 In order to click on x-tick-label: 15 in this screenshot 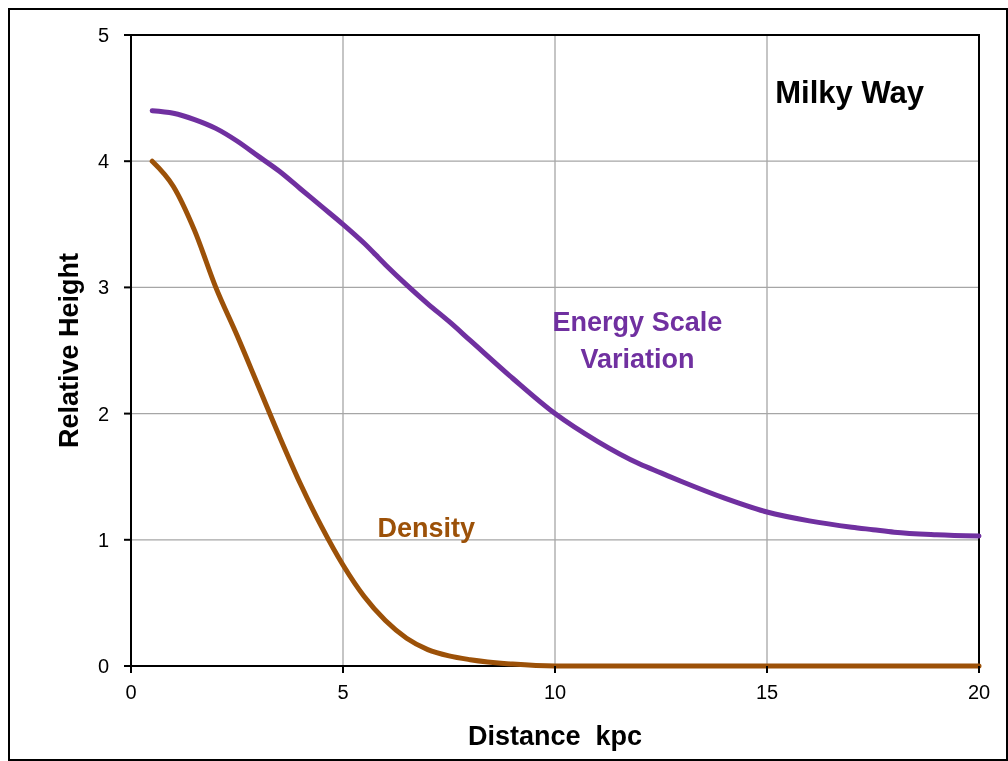, I will do `click(767, 692)`.